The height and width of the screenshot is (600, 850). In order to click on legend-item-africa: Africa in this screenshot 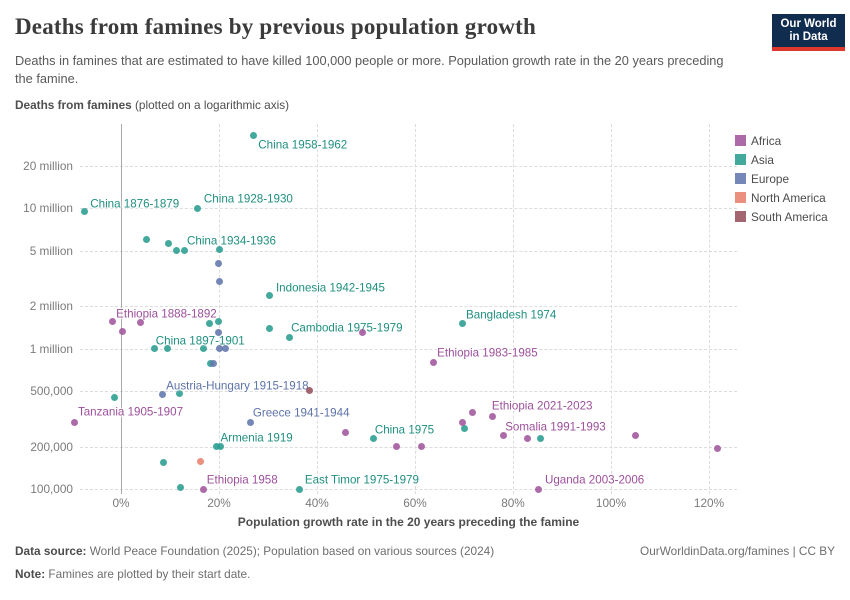, I will do `click(781, 140)`.